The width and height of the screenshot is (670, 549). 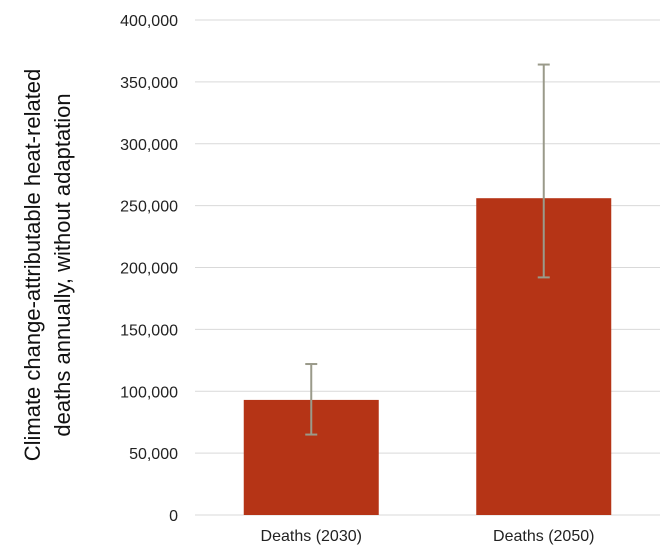 What do you see at coordinates (428, 536) in the screenshot?
I see `x-axis-categories: Deaths (2030) Deaths (2050)` at bounding box center [428, 536].